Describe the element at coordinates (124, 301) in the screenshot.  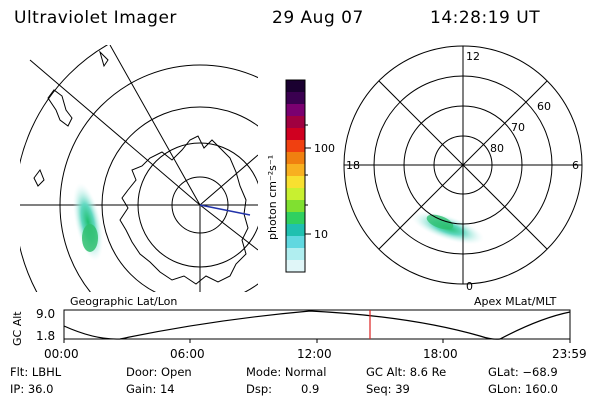
I see `left-panel-label: Geographic Lat/Lon` at that location.